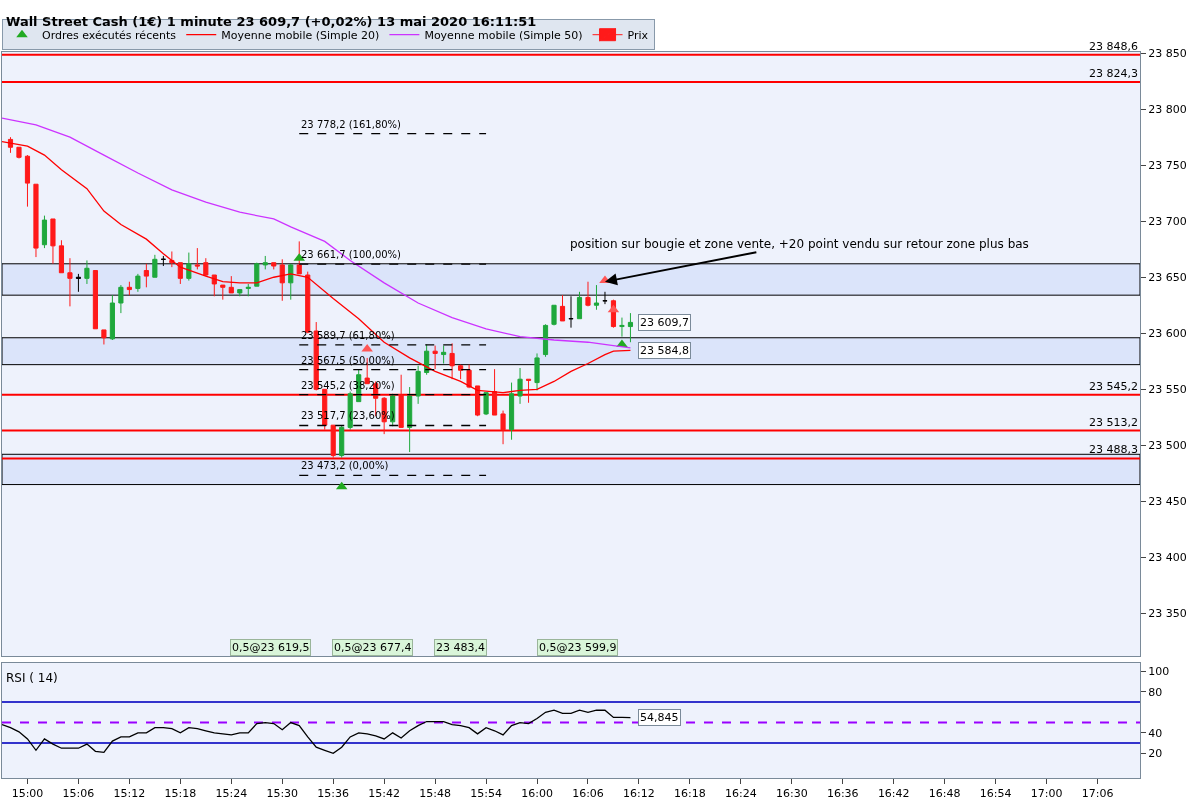 Image resolution: width=1200 pixels, height=800 pixels. Describe the element at coordinates (1167, 166) in the screenshot. I see `y-tick-label: 23 750` at that location.